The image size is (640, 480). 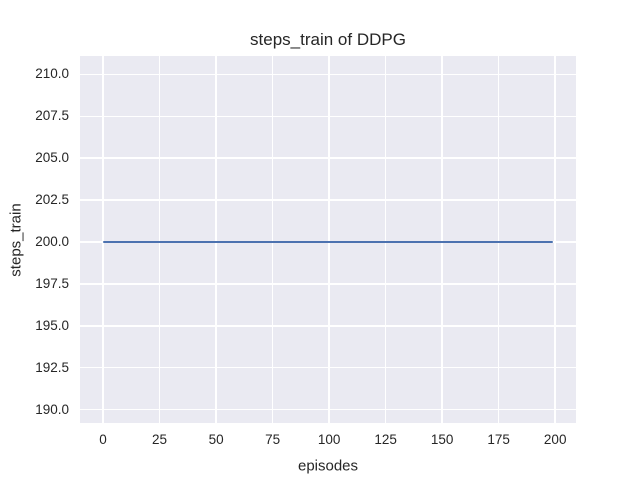 What do you see at coordinates (52, 409) in the screenshot?
I see `y-tick-label: 190.0` at bounding box center [52, 409].